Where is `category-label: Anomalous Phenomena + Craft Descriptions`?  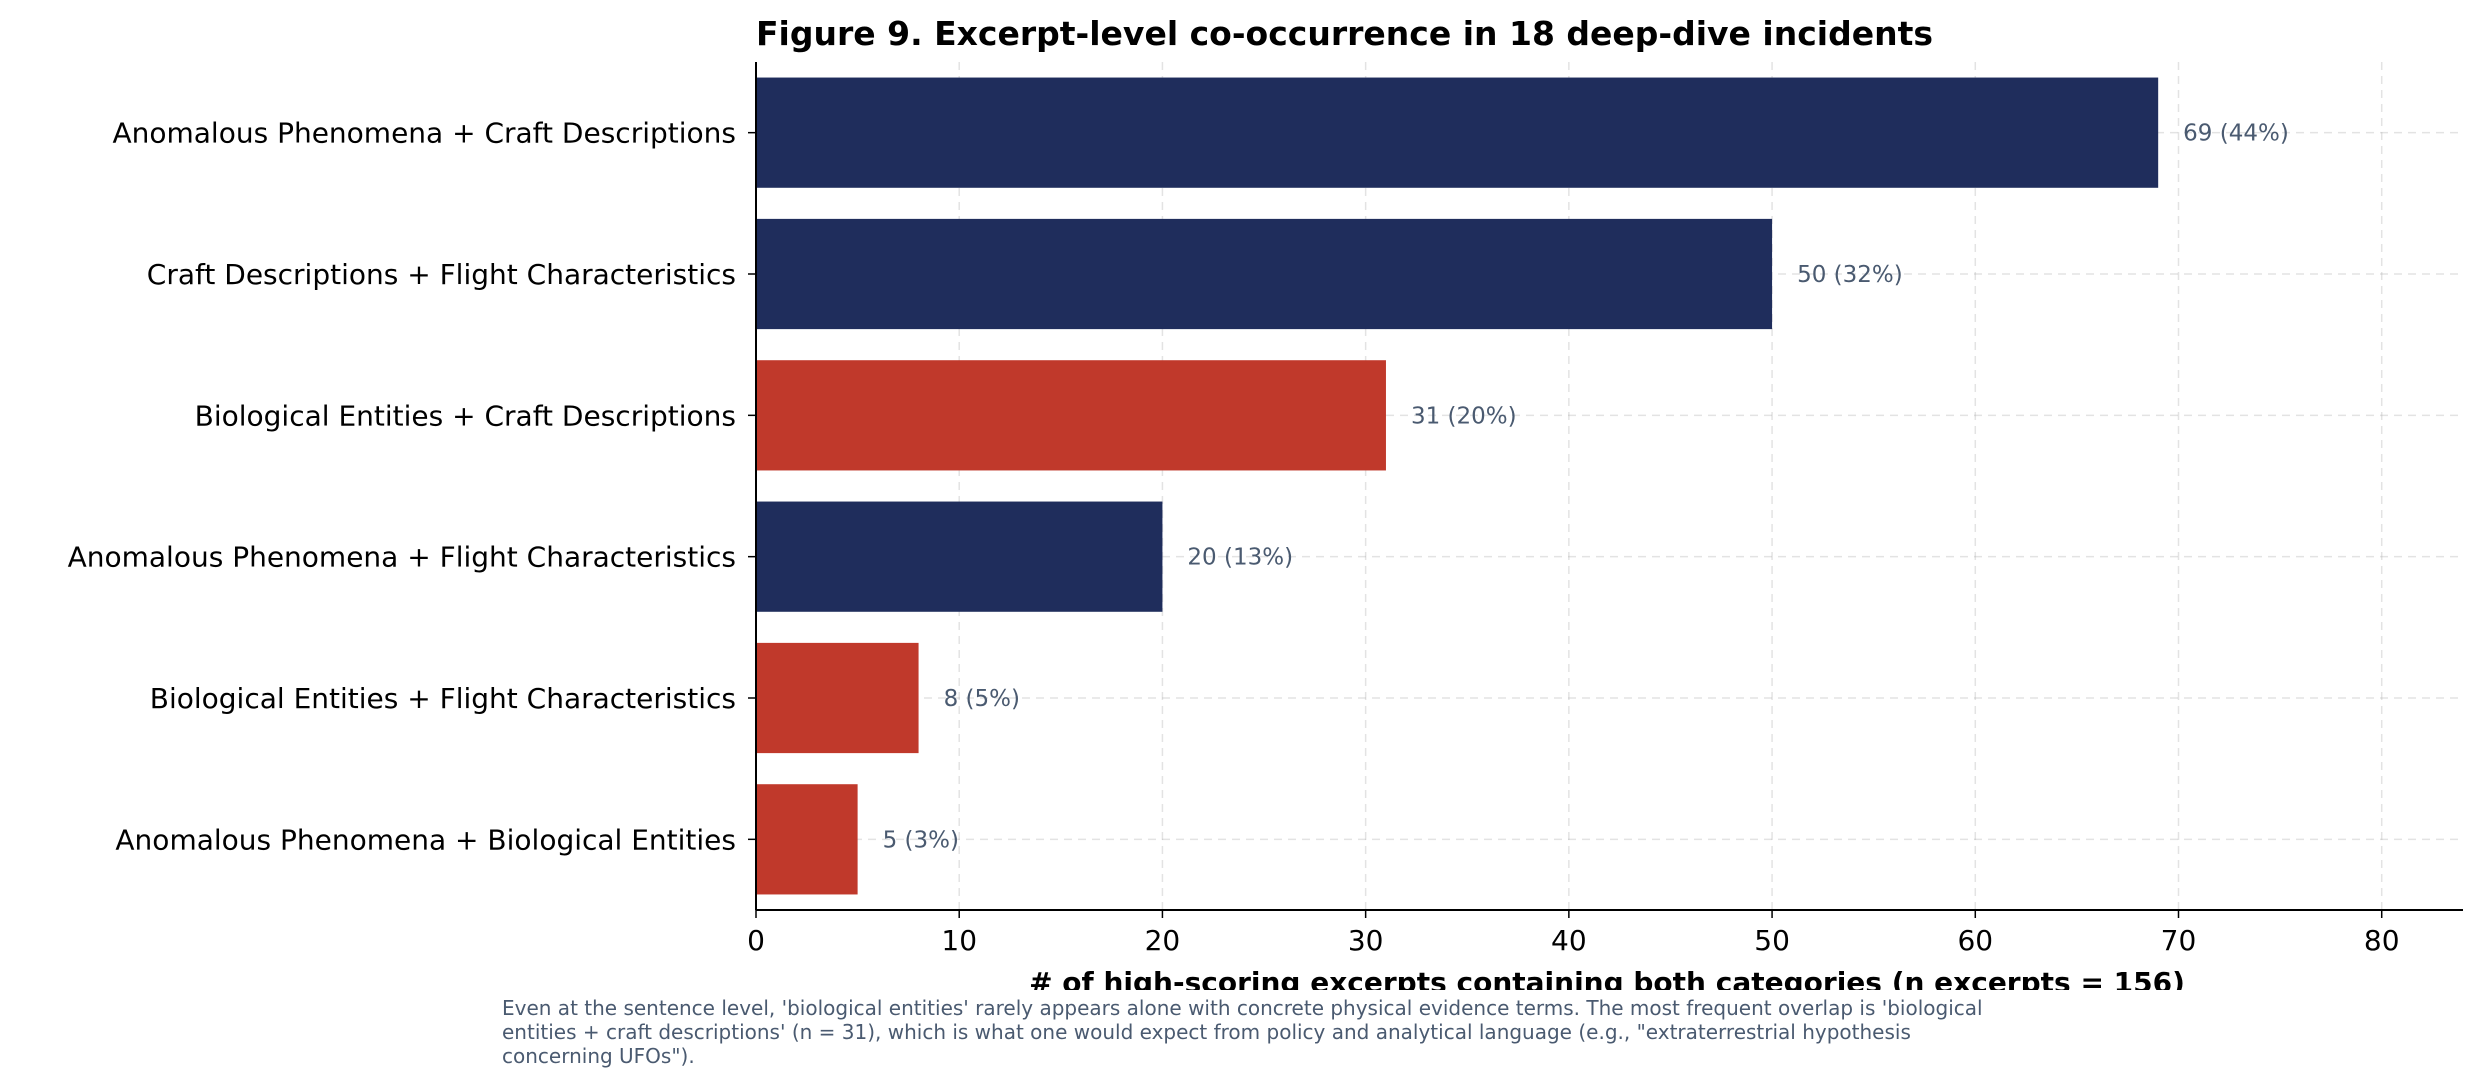 category-label: Anomalous Phenomena + Craft Descriptions is located at coordinates (424, 133).